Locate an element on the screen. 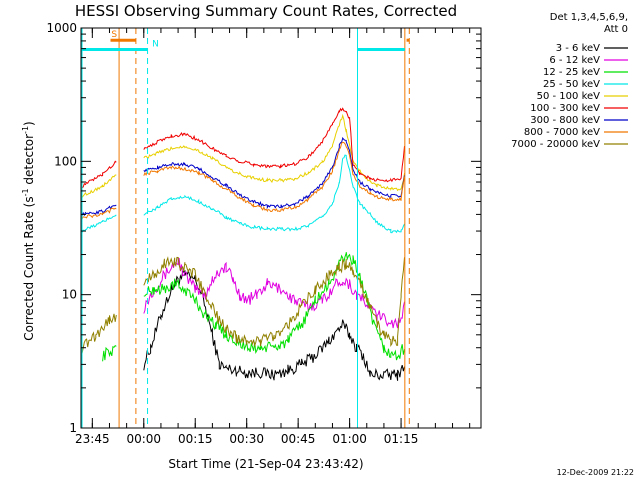 The width and height of the screenshot is (640, 480). x-axis-label: Start Time (21-Sep-04 23:43:42) is located at coordinates (265, 464).